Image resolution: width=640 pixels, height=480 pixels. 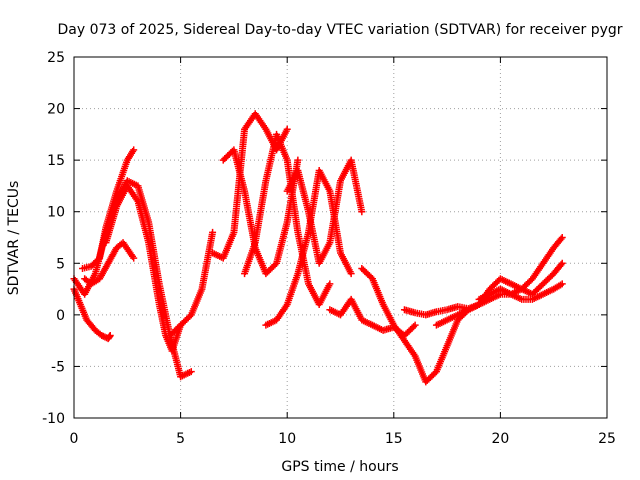 I want to click on y-tick-label: -5, so click(x=58, y=367).